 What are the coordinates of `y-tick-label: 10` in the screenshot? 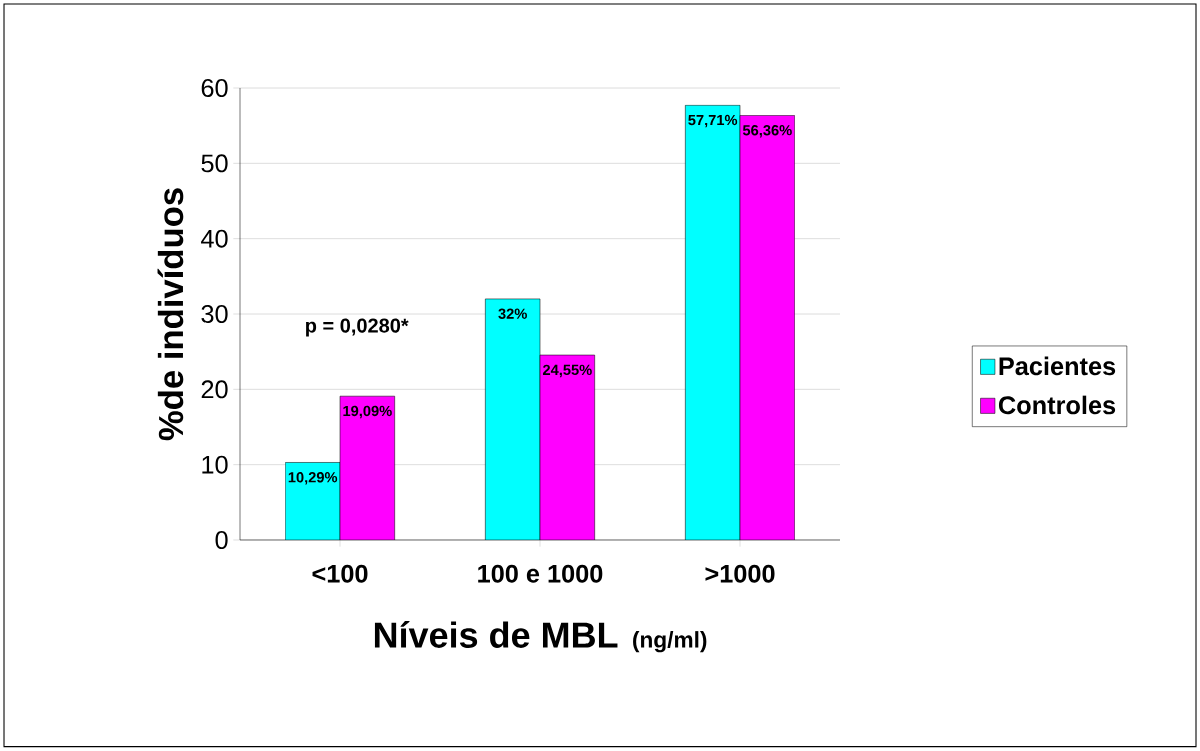 It's located at (215, 464).